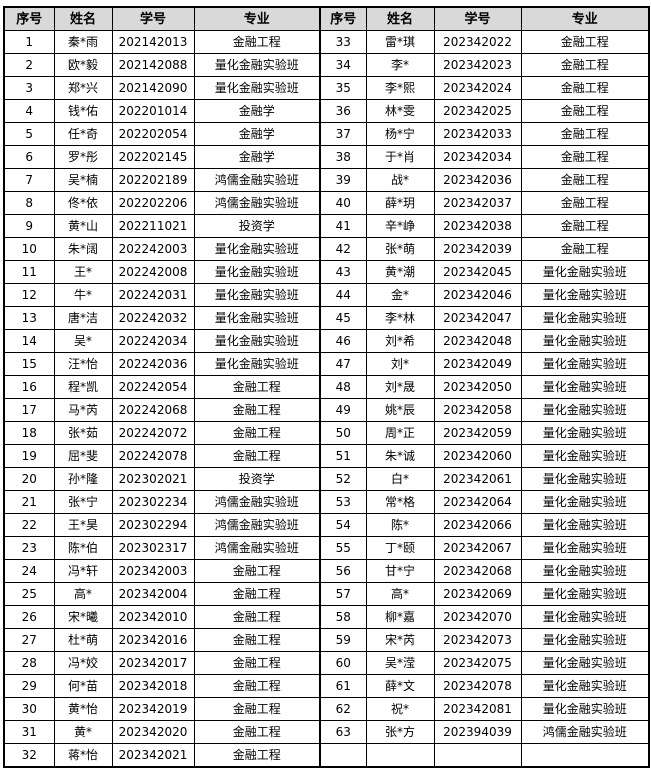 The width and height of the screenshot is (651, 770). I want to click on student-id-cell-left: 202142013, so click(153, 42).